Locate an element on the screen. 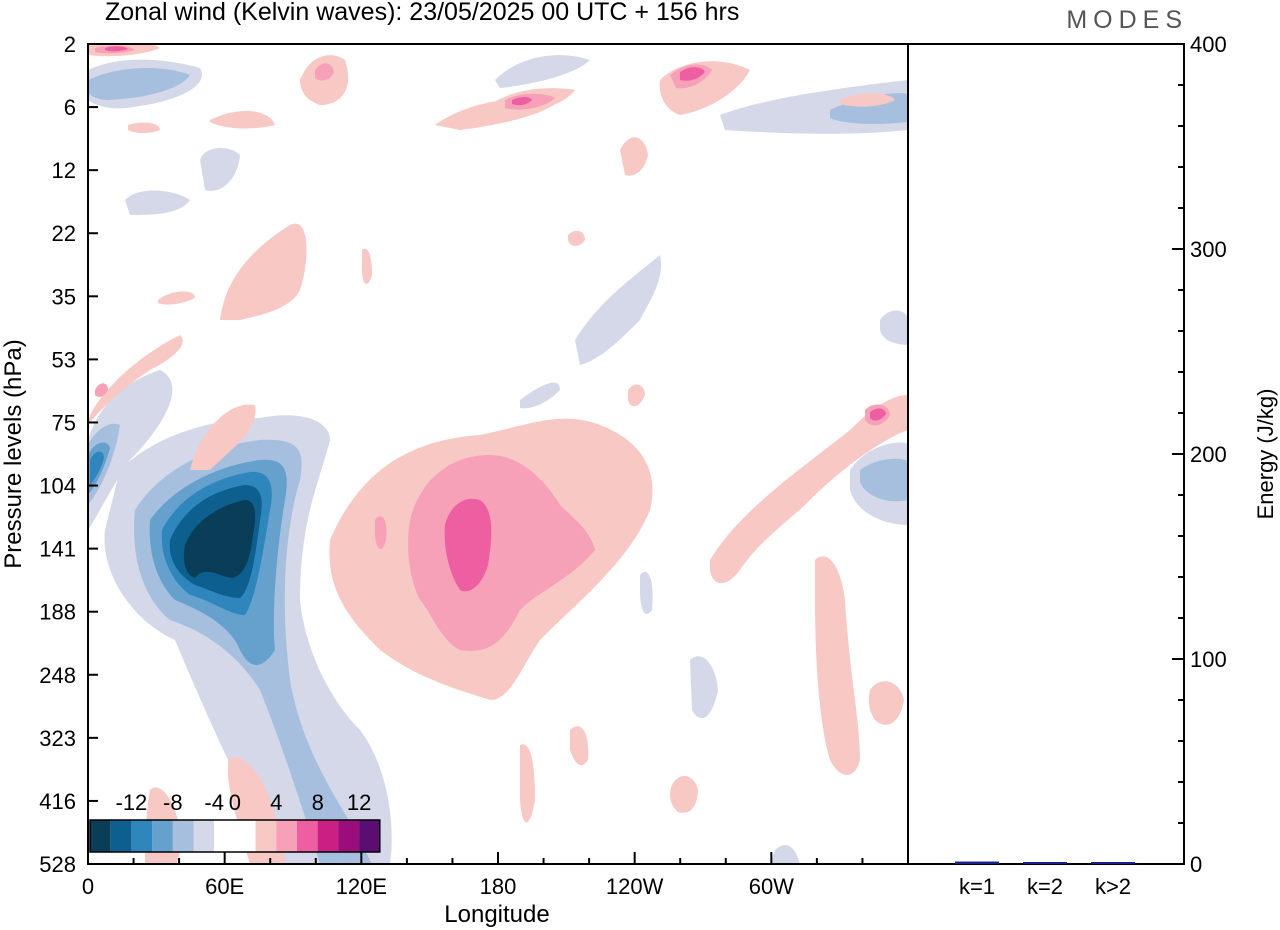 The width and height of the screenshot is (1280, 930). colorbar-label: -12 is located at coordinates (132, 802).